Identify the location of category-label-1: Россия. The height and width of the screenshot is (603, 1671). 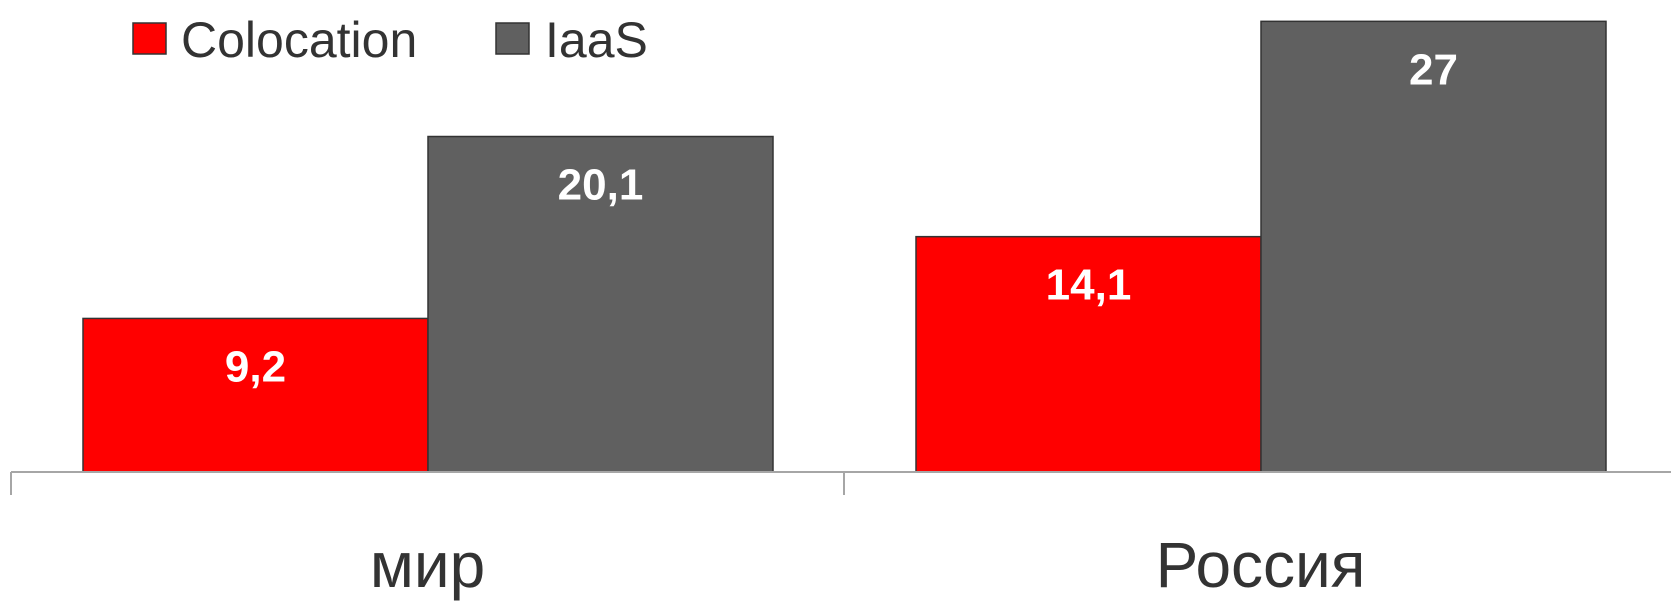
(1261, 565).